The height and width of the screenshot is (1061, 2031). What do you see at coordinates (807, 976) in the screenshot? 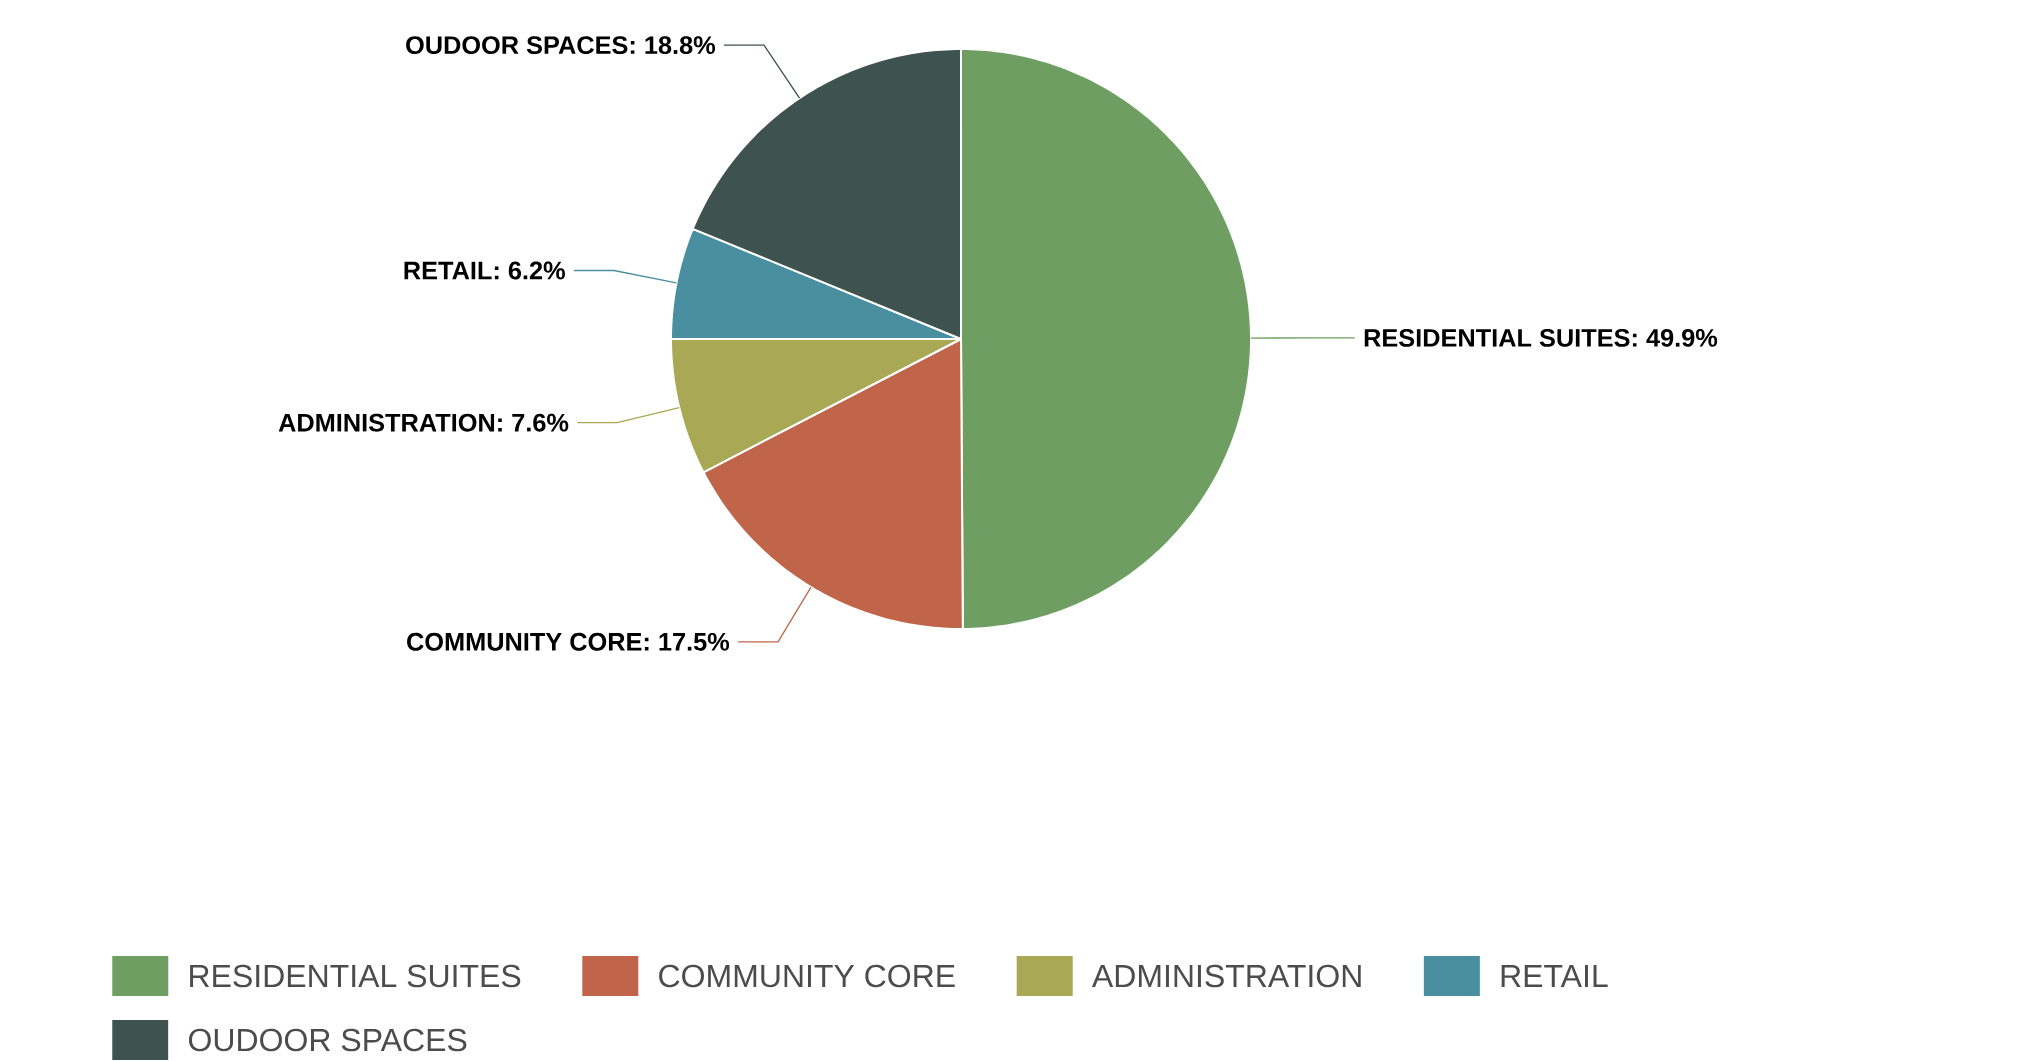
I see `legend-label: COMMUNITY CORE` at bounding box center [807, 976].